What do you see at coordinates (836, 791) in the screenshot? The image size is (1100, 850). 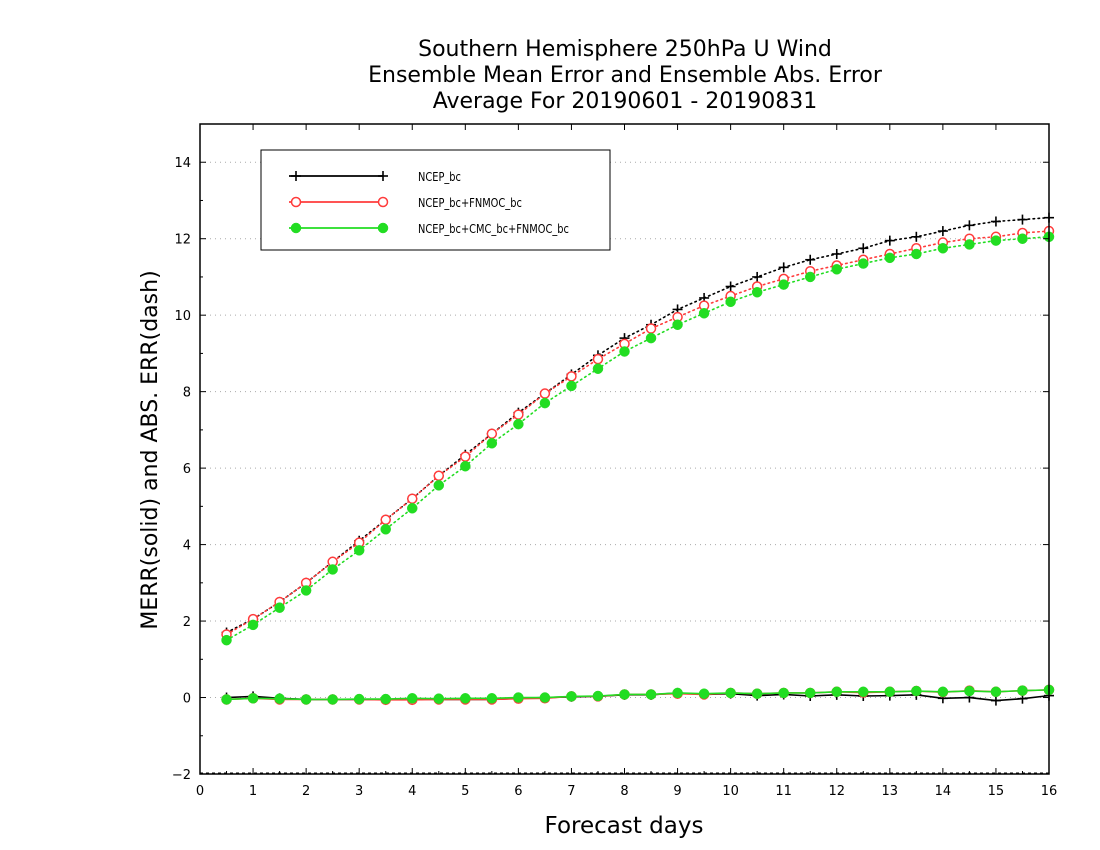 I see `x-tick-label: 12` at bounding box center [836, 791].